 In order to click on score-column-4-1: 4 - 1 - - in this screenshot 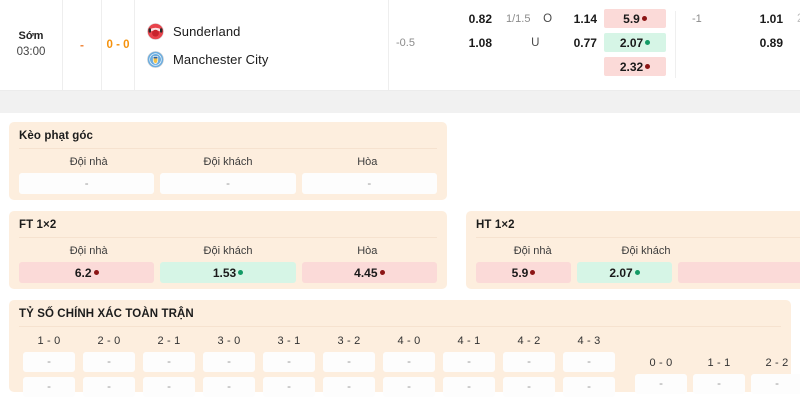, I will do `click(469, 367)`.